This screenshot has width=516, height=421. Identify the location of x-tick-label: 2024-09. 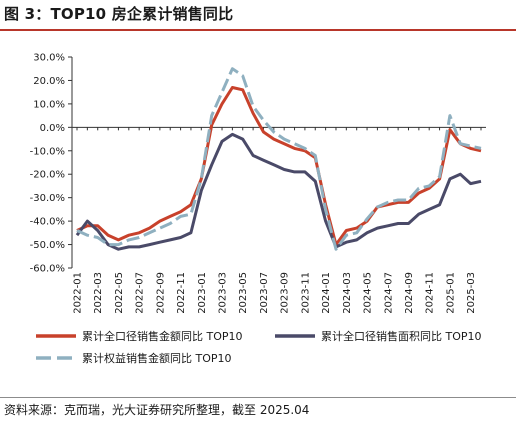
(409, 293).